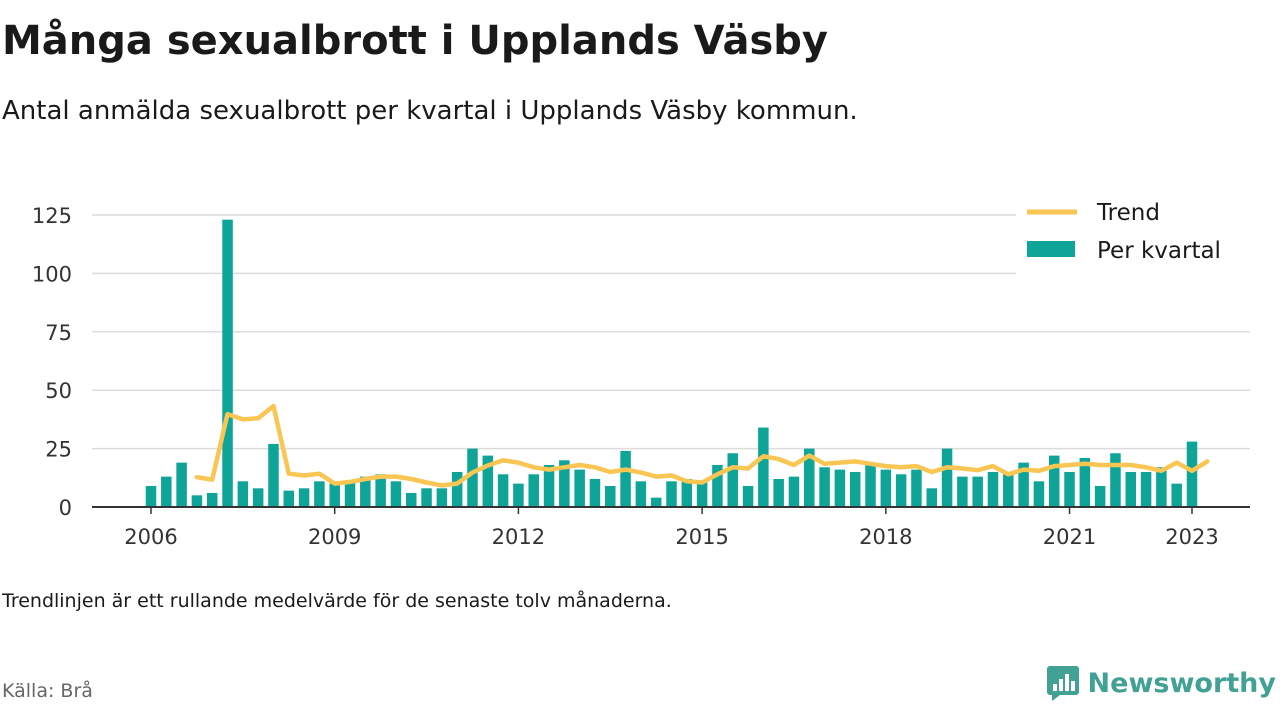 The width and height of the screenshot is (1280, 720). I want to click on x-tick-label: 2015, so click(701, 537).